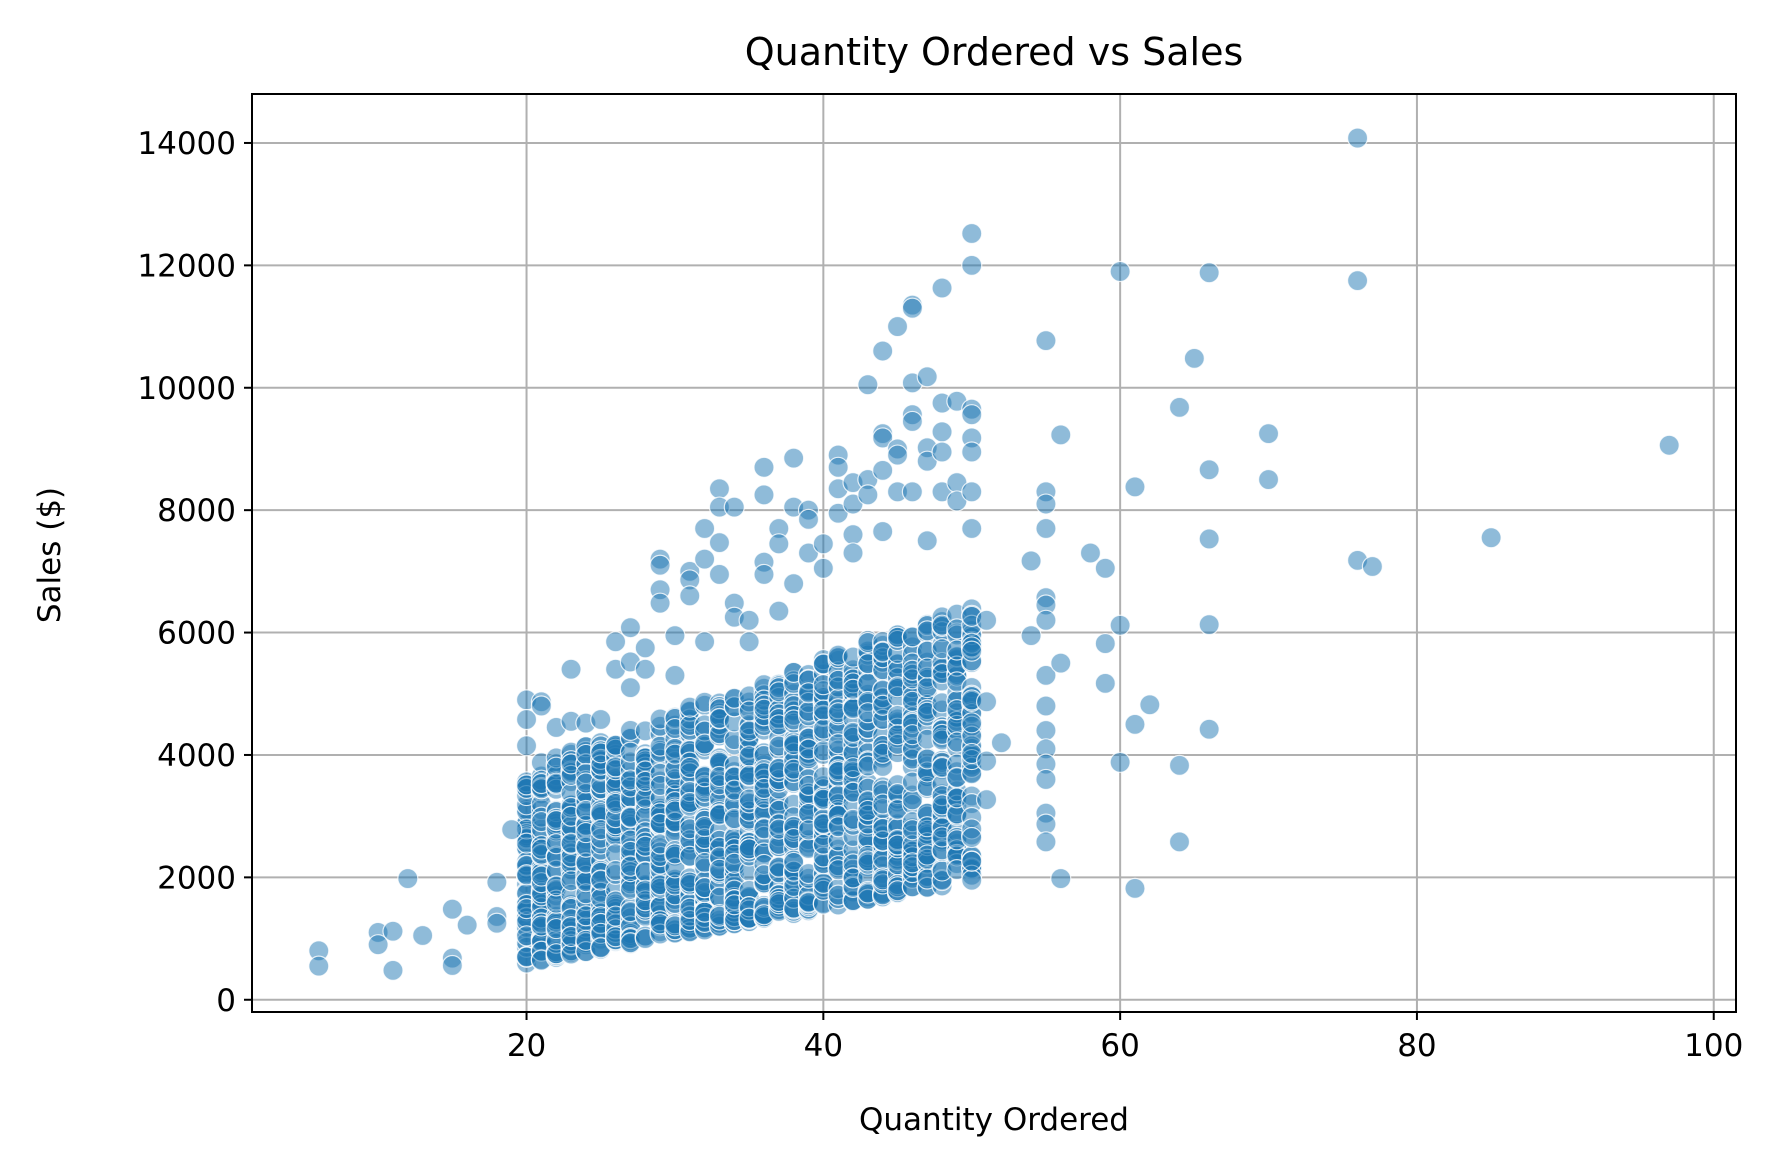 This screenshot has height=1166, width=1769. Describe the element at coordinates (186, 144) in the screenshot. I see `y-tick-label: 14000` at that location.